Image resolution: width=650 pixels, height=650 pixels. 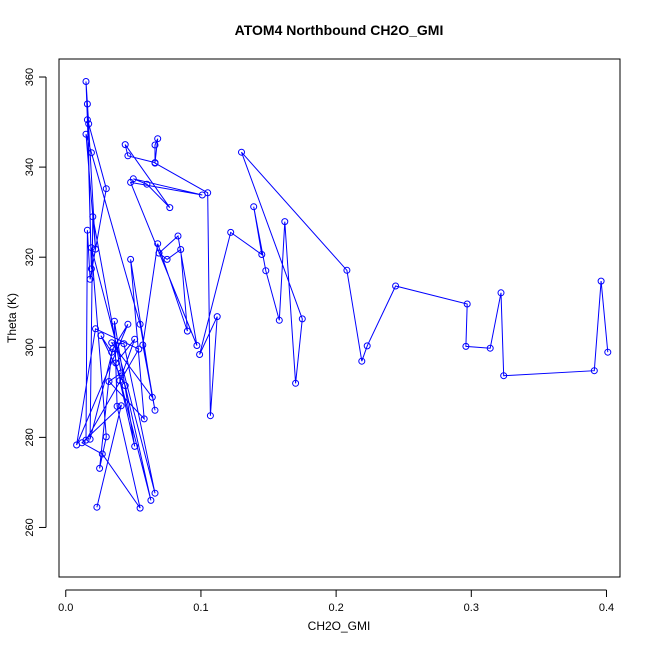 I want to click on y-axis-label: Theta (K), so click(x=12, y=318).